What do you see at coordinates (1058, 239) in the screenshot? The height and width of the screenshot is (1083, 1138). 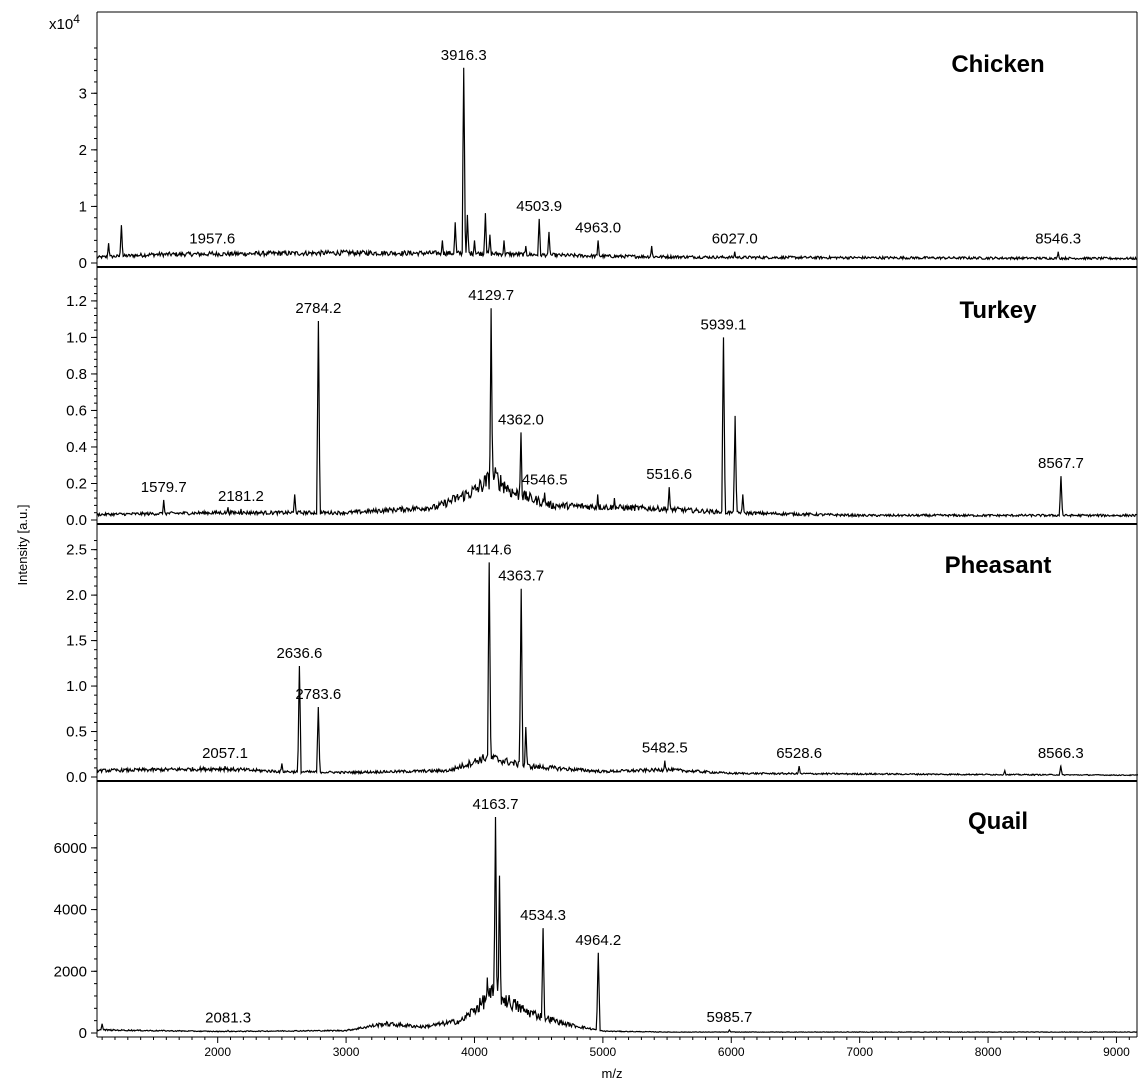 I see `peak-label: 8546.3` at bounding box center [1058, 239].